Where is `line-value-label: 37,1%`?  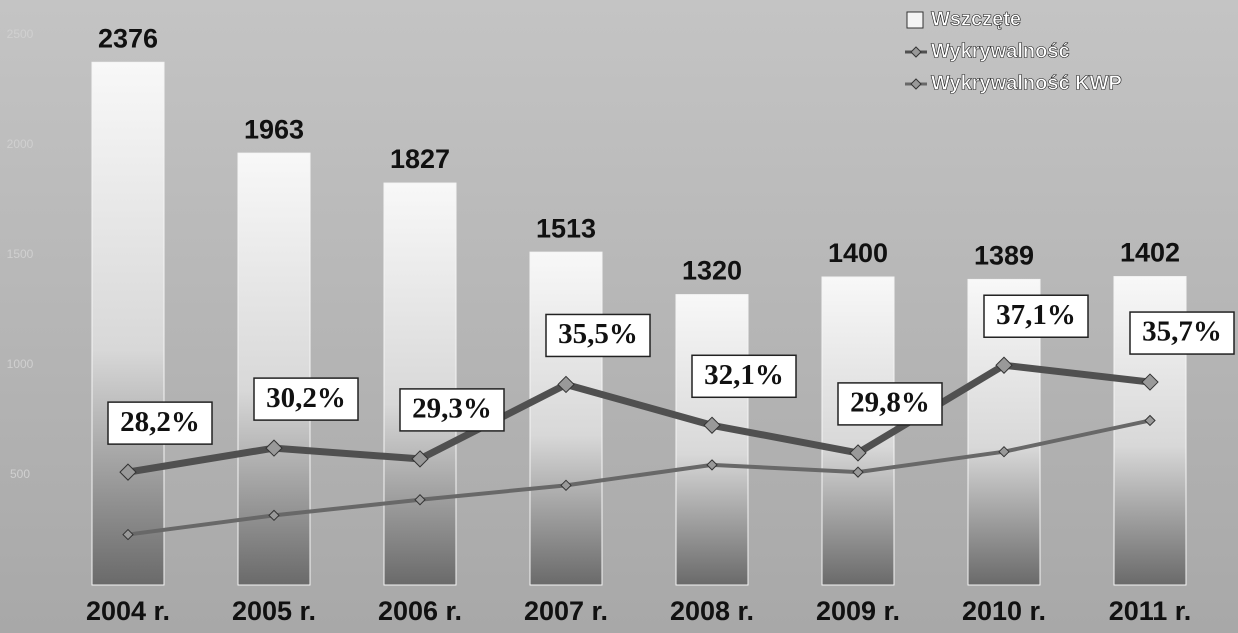 line-value-label: 37,1% is located at coordinates (1036, 315).